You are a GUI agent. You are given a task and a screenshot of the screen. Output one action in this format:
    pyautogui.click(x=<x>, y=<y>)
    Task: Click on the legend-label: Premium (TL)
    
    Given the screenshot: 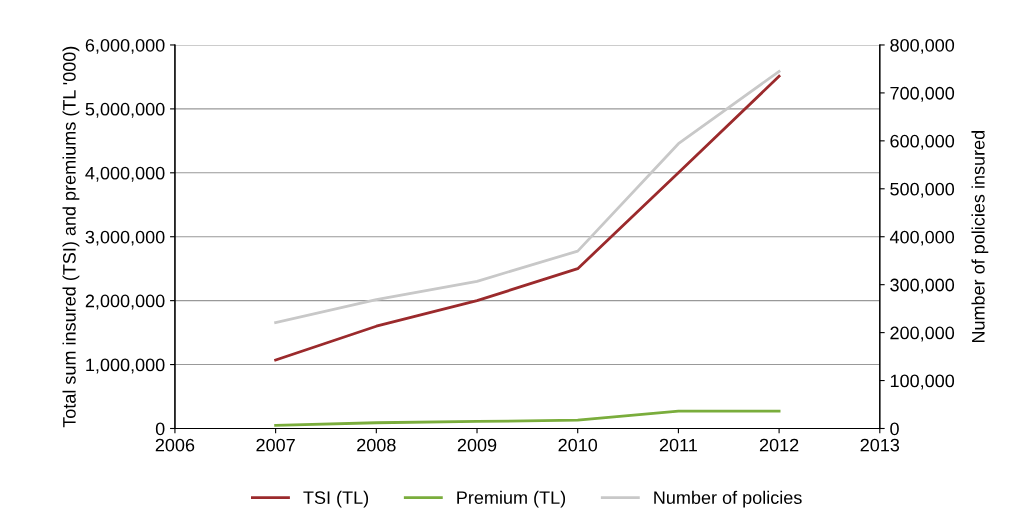 What is the action you would take?
    pyautogui.click(x=511, y=499)
    